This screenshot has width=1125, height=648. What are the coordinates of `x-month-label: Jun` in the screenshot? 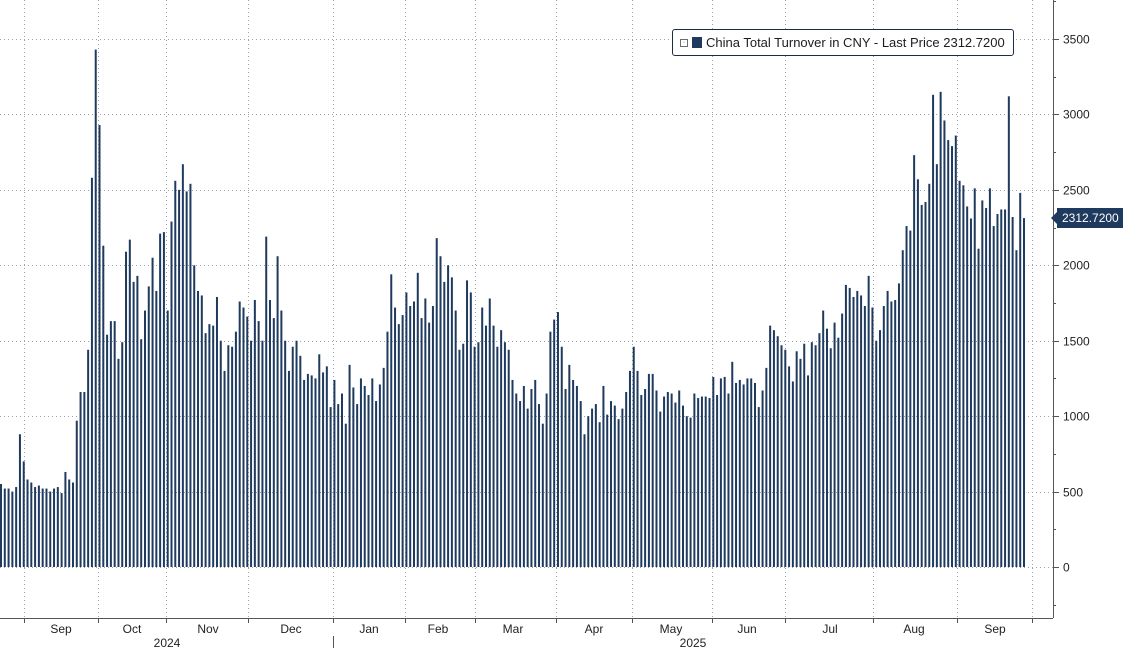 It's located at (746, 629).